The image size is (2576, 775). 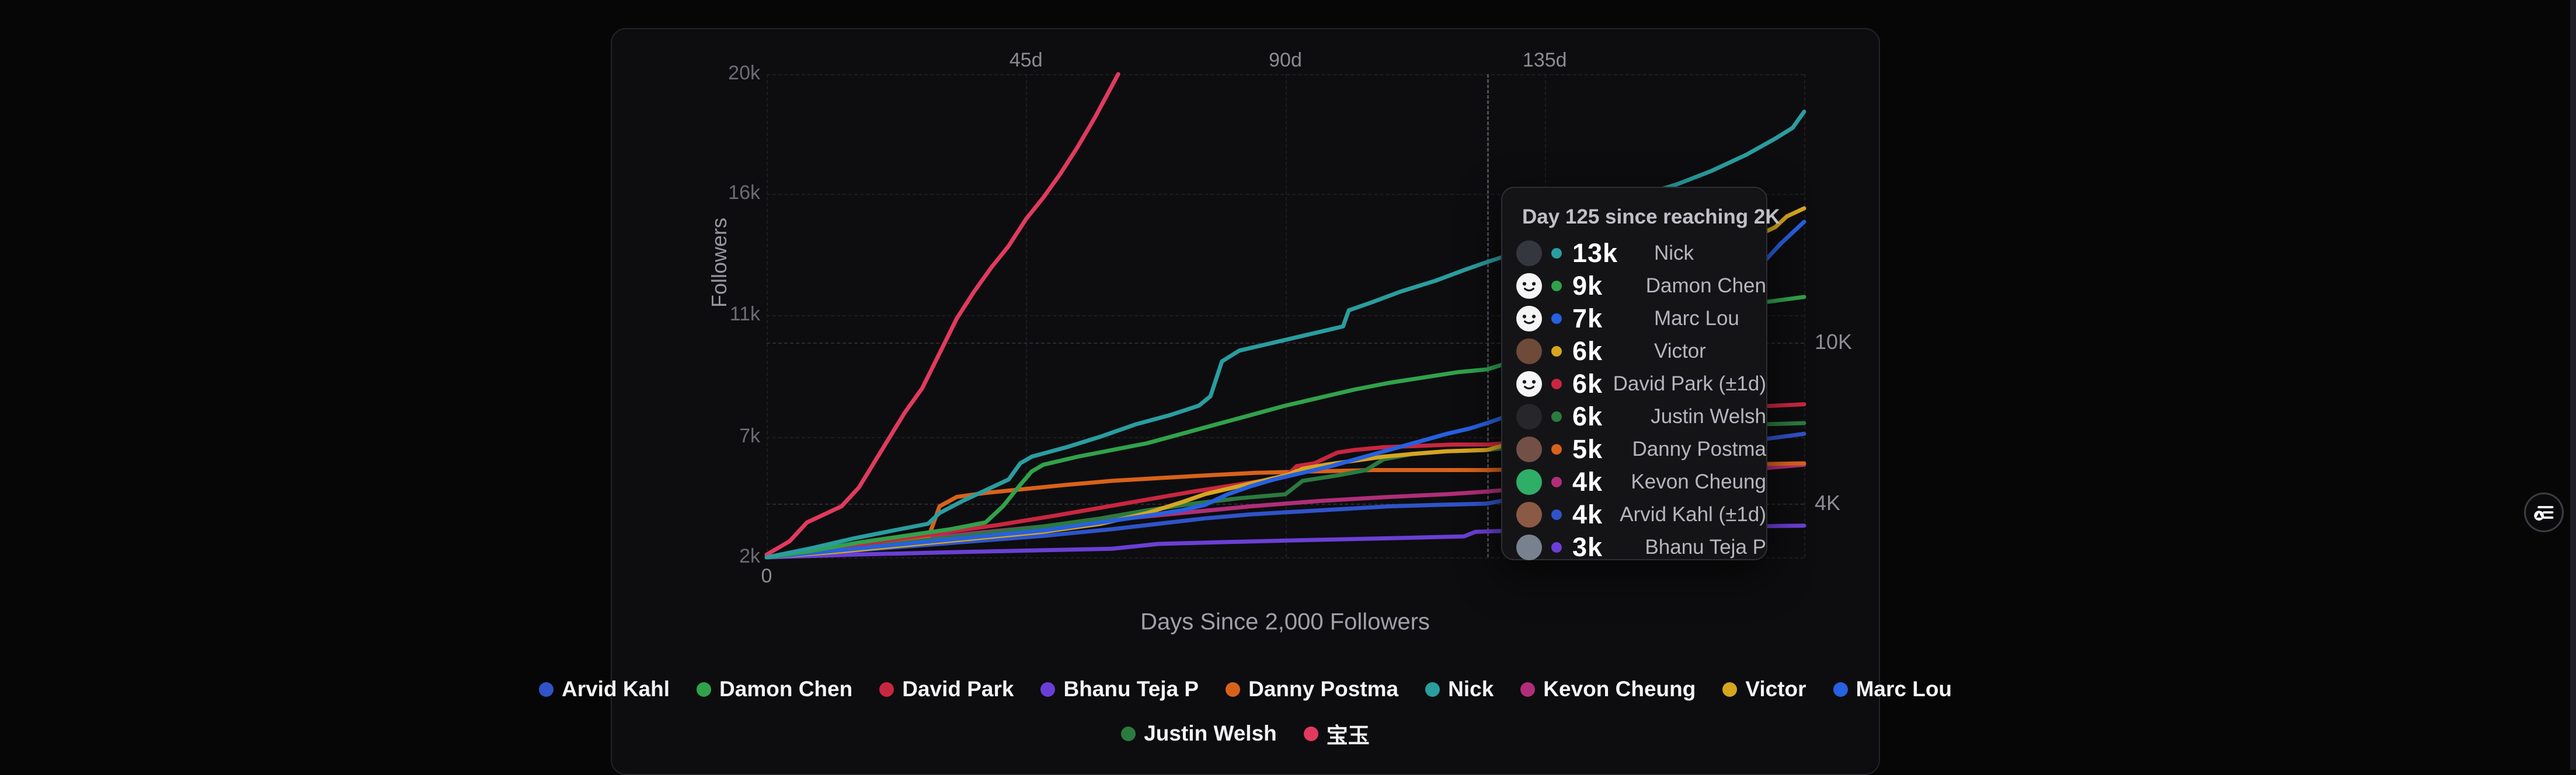 What do you see at coordinates (1680, 351) in the screenshot?
I see `user-name: Victor` at bounding box center [1680, 351].